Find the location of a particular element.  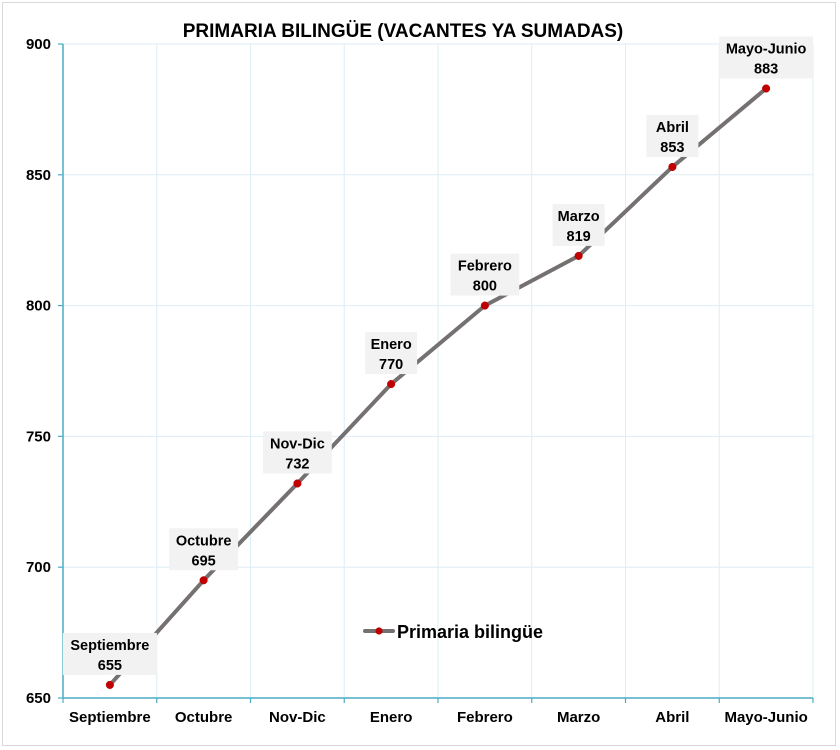

y-tick-label: 650 is located at coordinates (38, 698).